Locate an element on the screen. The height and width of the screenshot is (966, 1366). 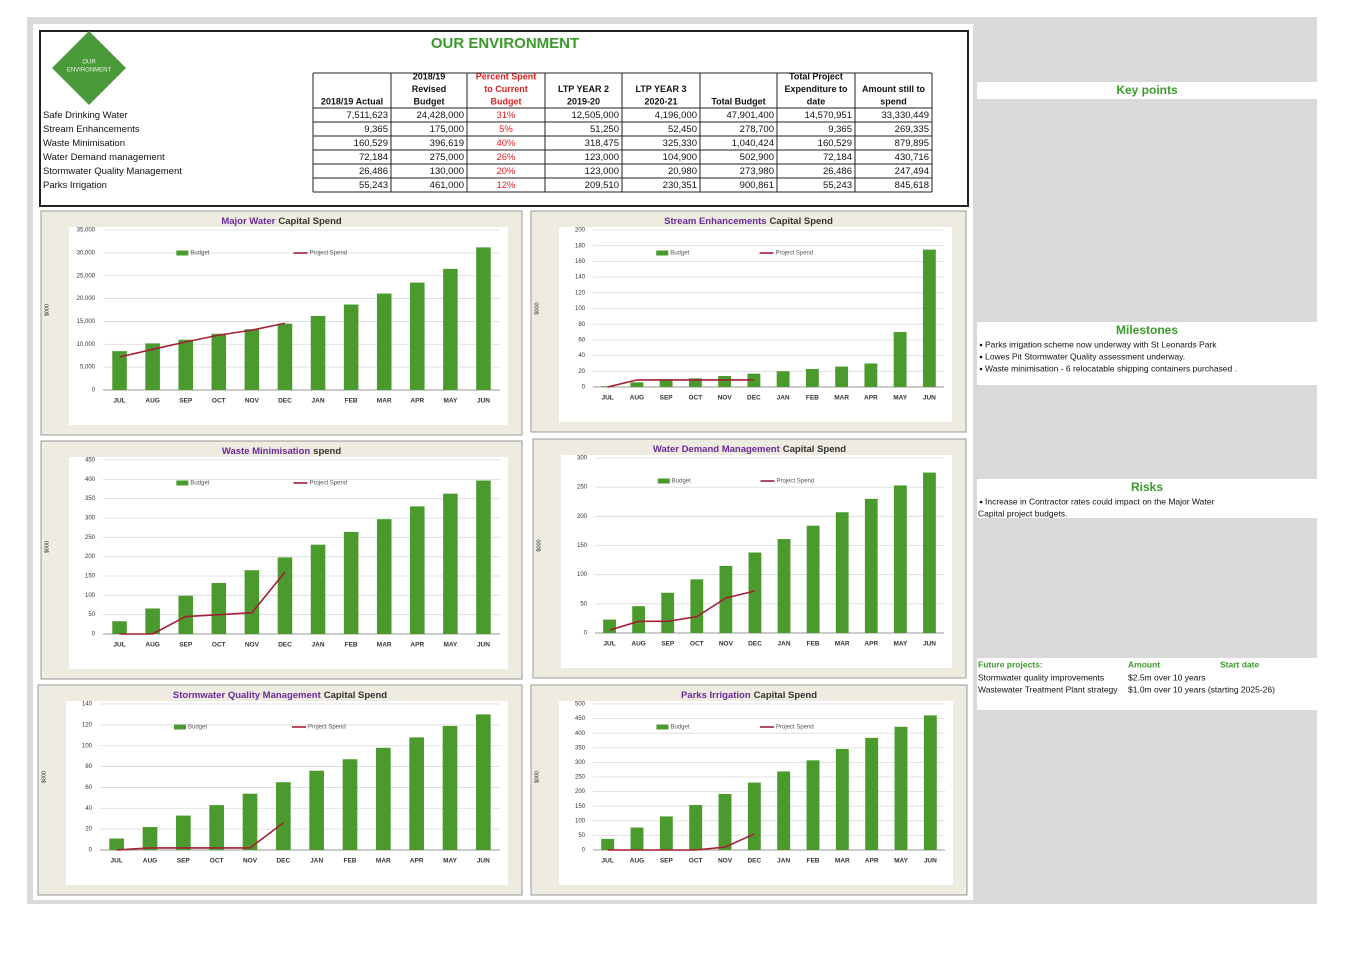
y-tick-label: 0 is located at coordinates (586, 634).